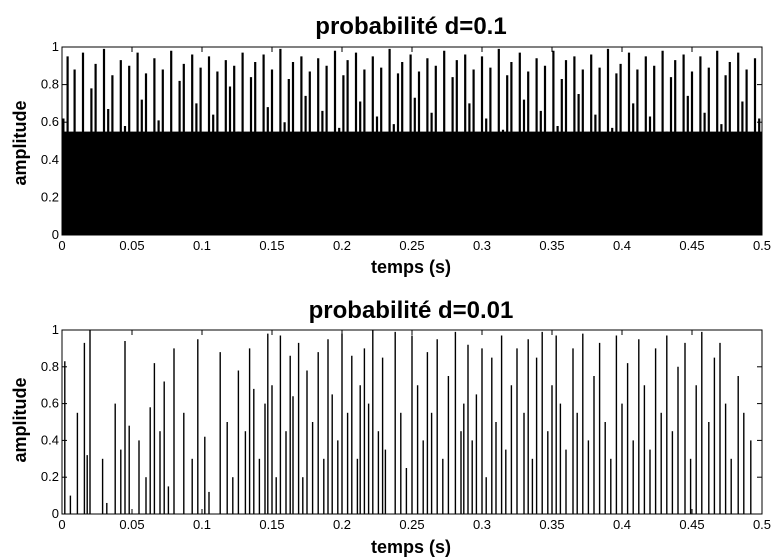 This screenshot has width=777, height=559. I want to click on chart-title: probabilité d=0.01, so click(411, 310).